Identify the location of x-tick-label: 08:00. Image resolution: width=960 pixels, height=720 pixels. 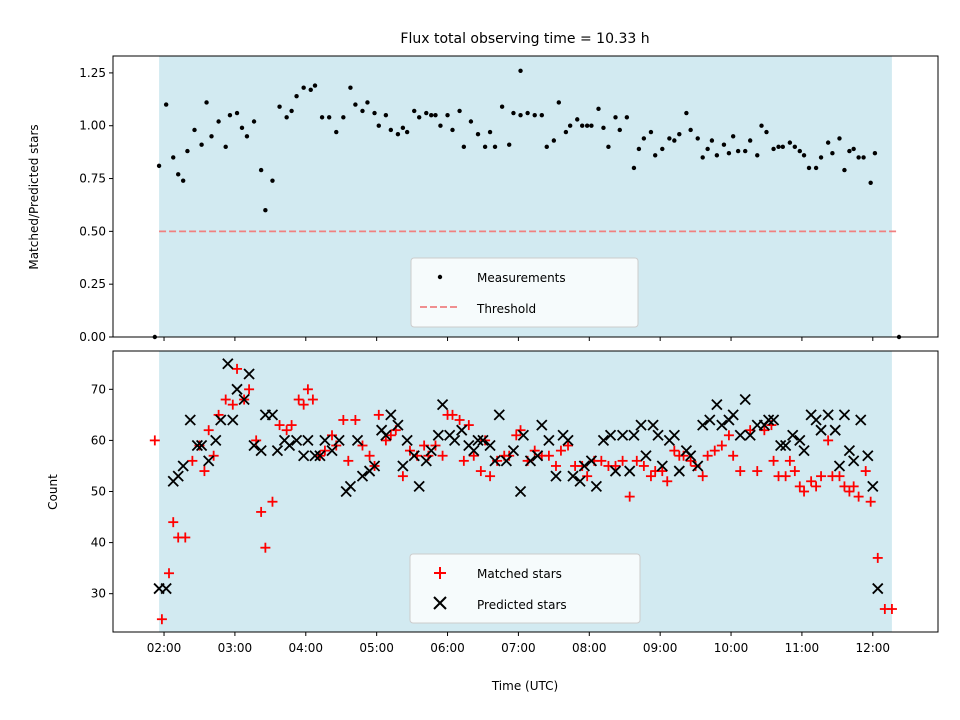
(589, 648).